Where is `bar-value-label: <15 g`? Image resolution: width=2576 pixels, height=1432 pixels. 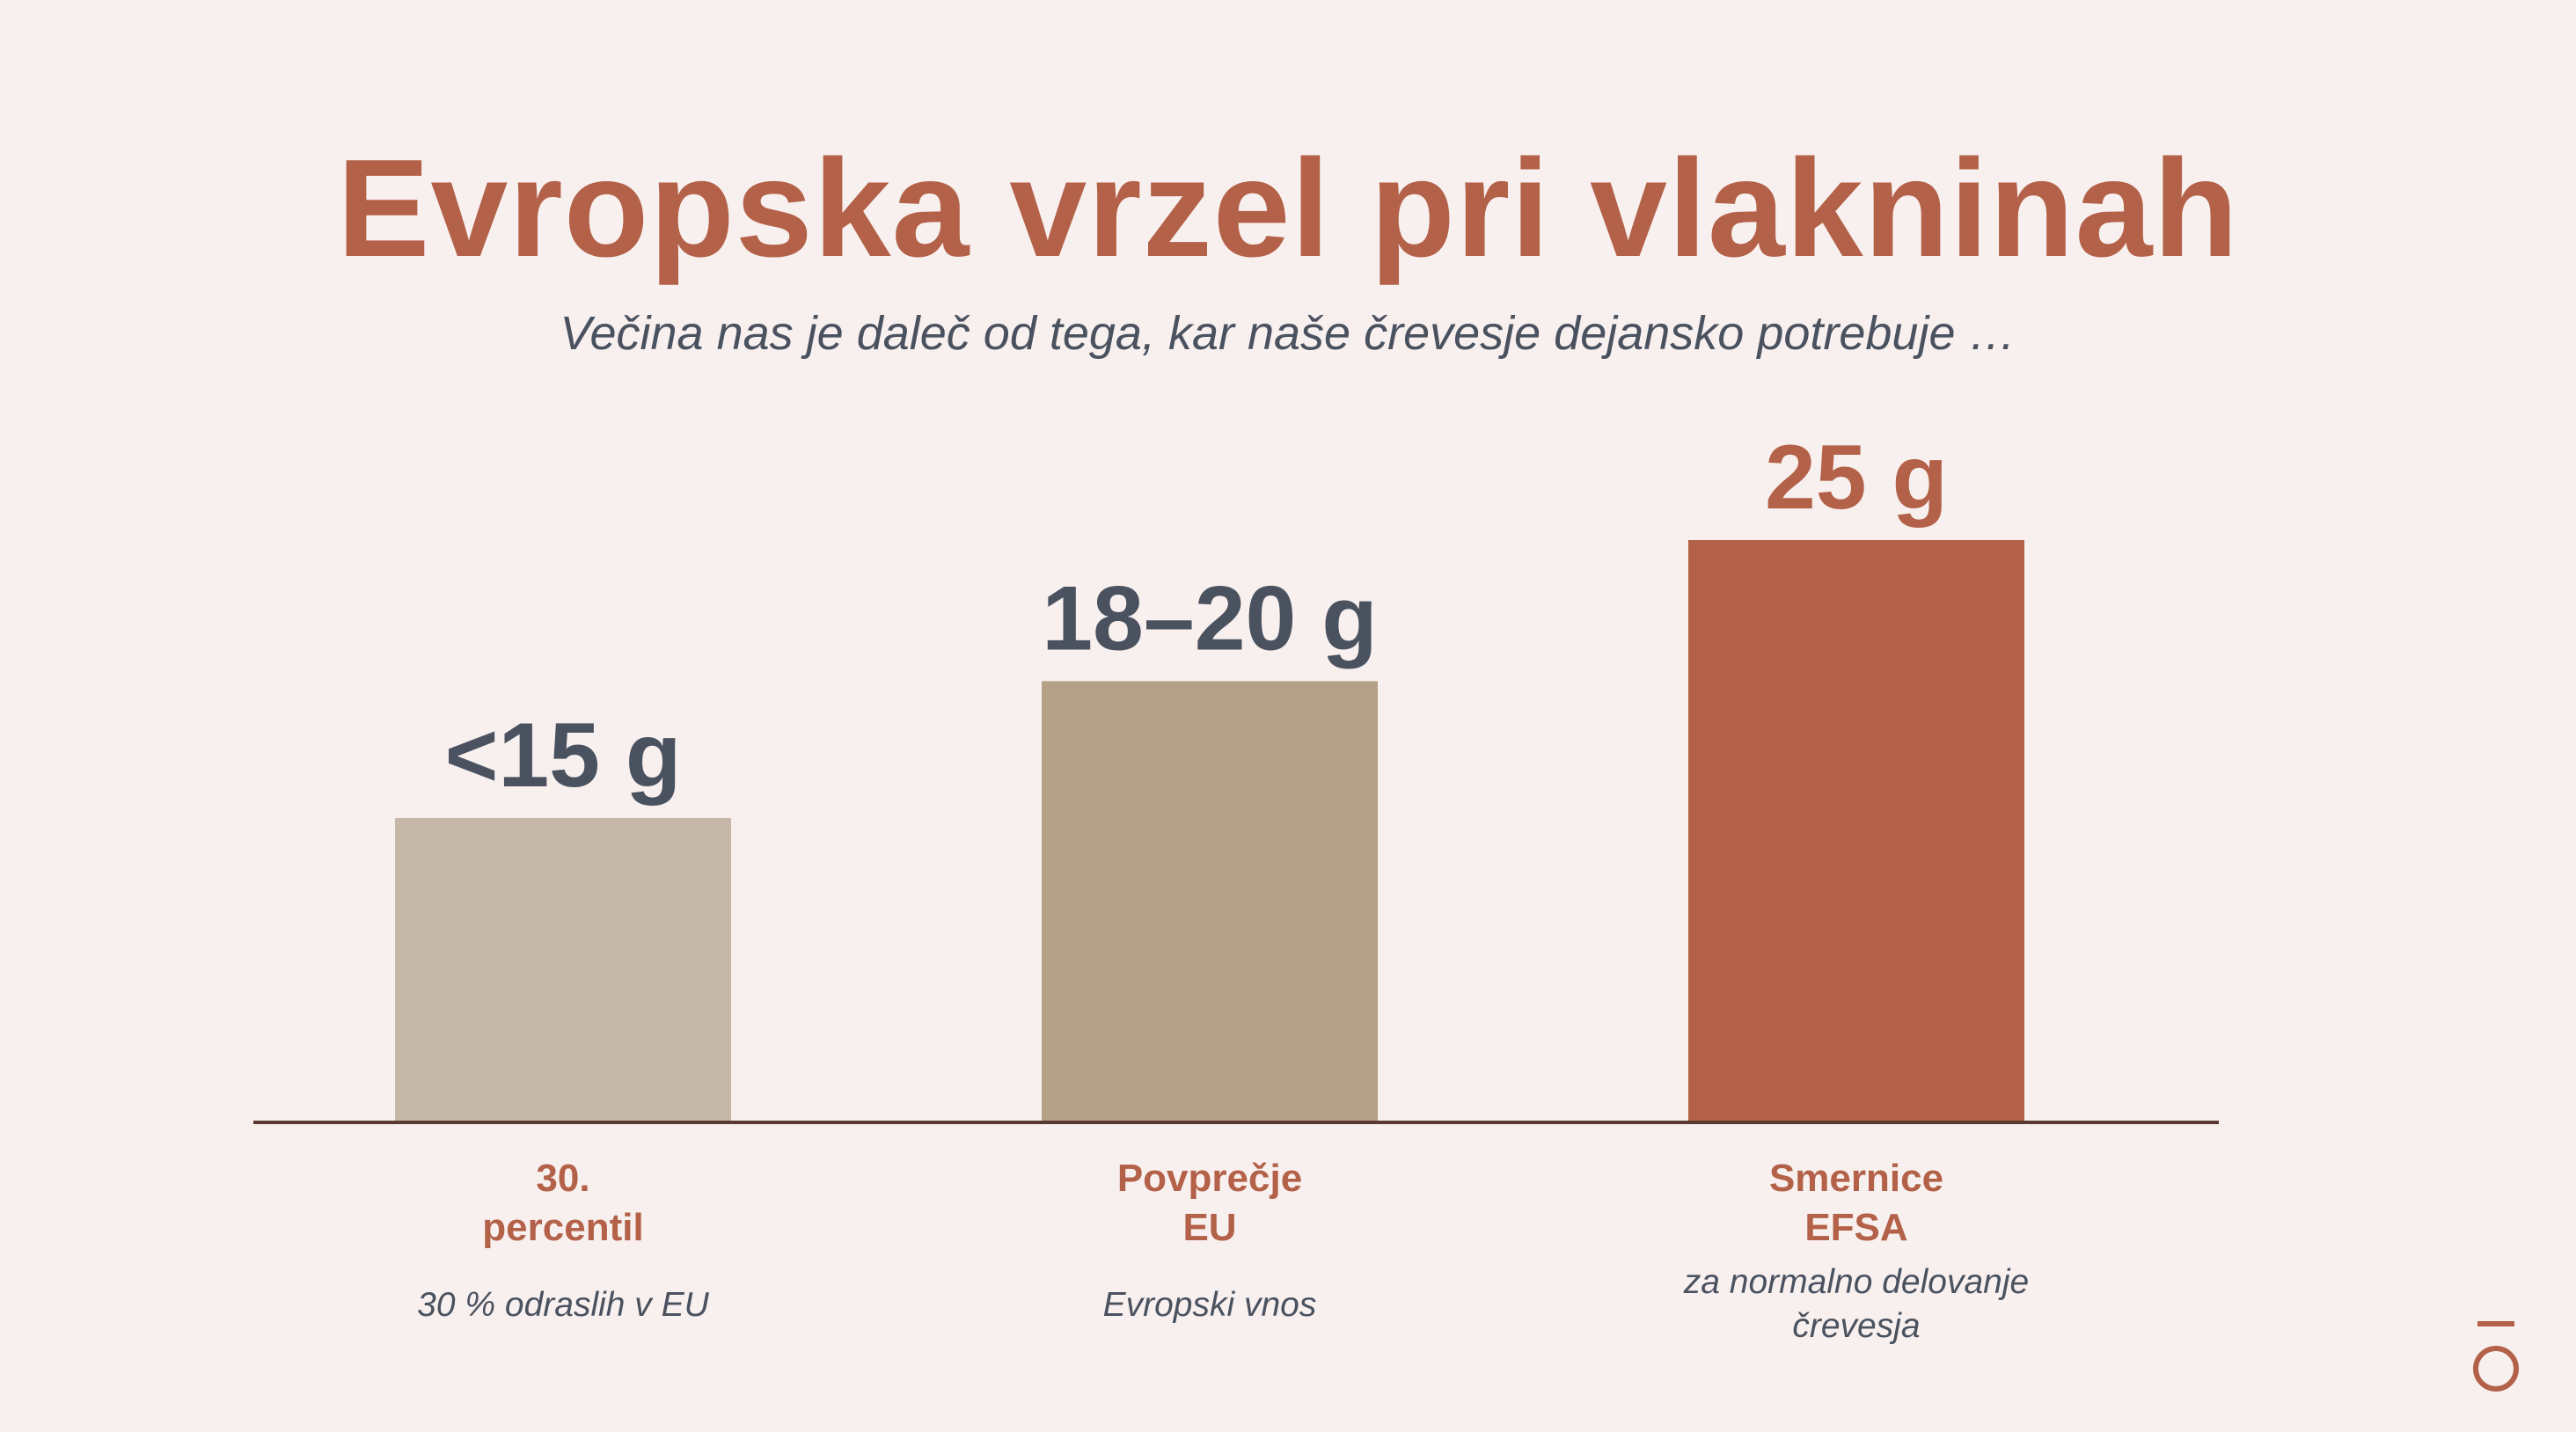 bar-value-label: <15 g is located at coordinates (563, 756).